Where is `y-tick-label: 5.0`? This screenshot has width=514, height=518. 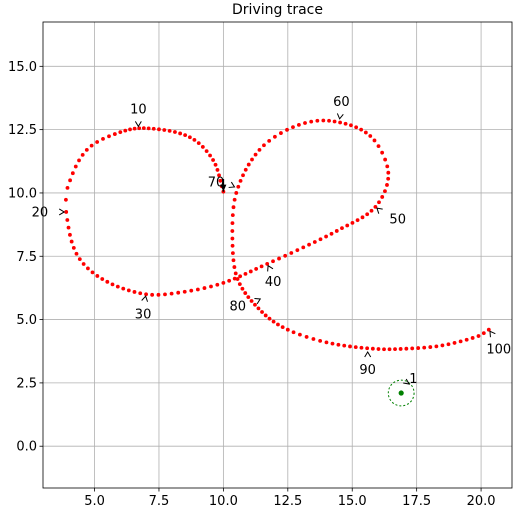 y-tick-label: 5.0 is located at coordinates (26, 320).